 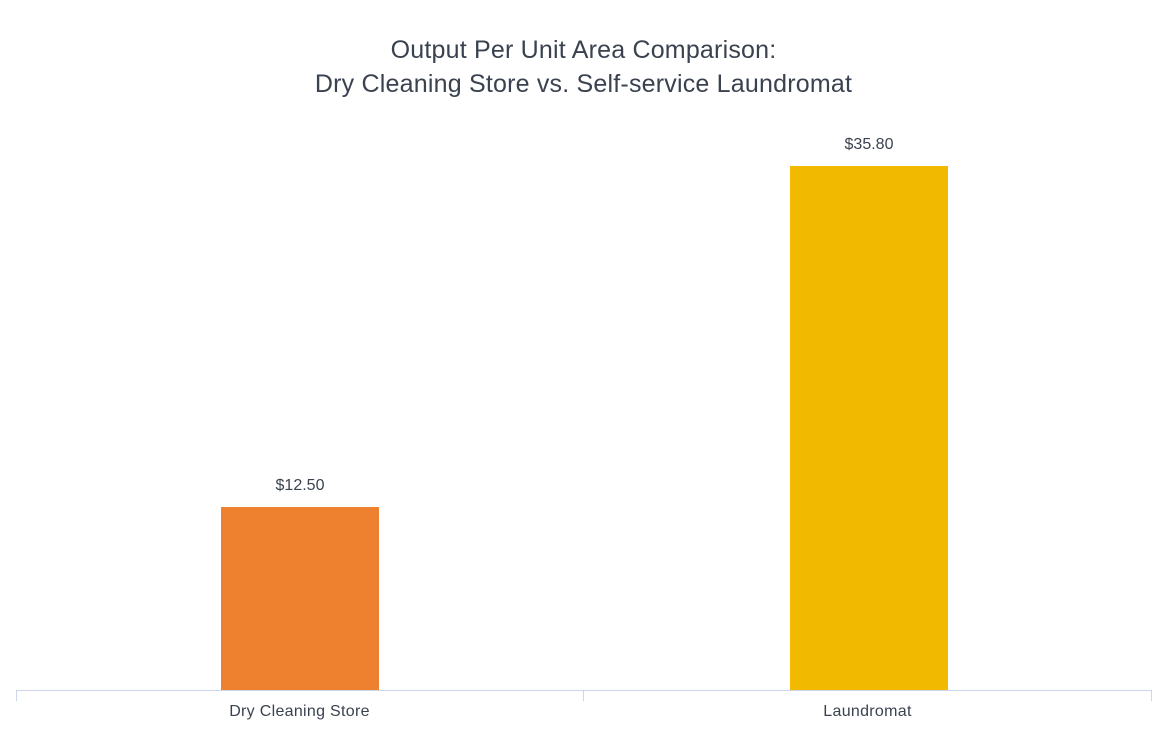 What do you see at coordinates (299, 711) in the screenshot?
I see `category-label-dry-cleaning-store: Dry Cleaning Store` at bounding box center [299, 711].